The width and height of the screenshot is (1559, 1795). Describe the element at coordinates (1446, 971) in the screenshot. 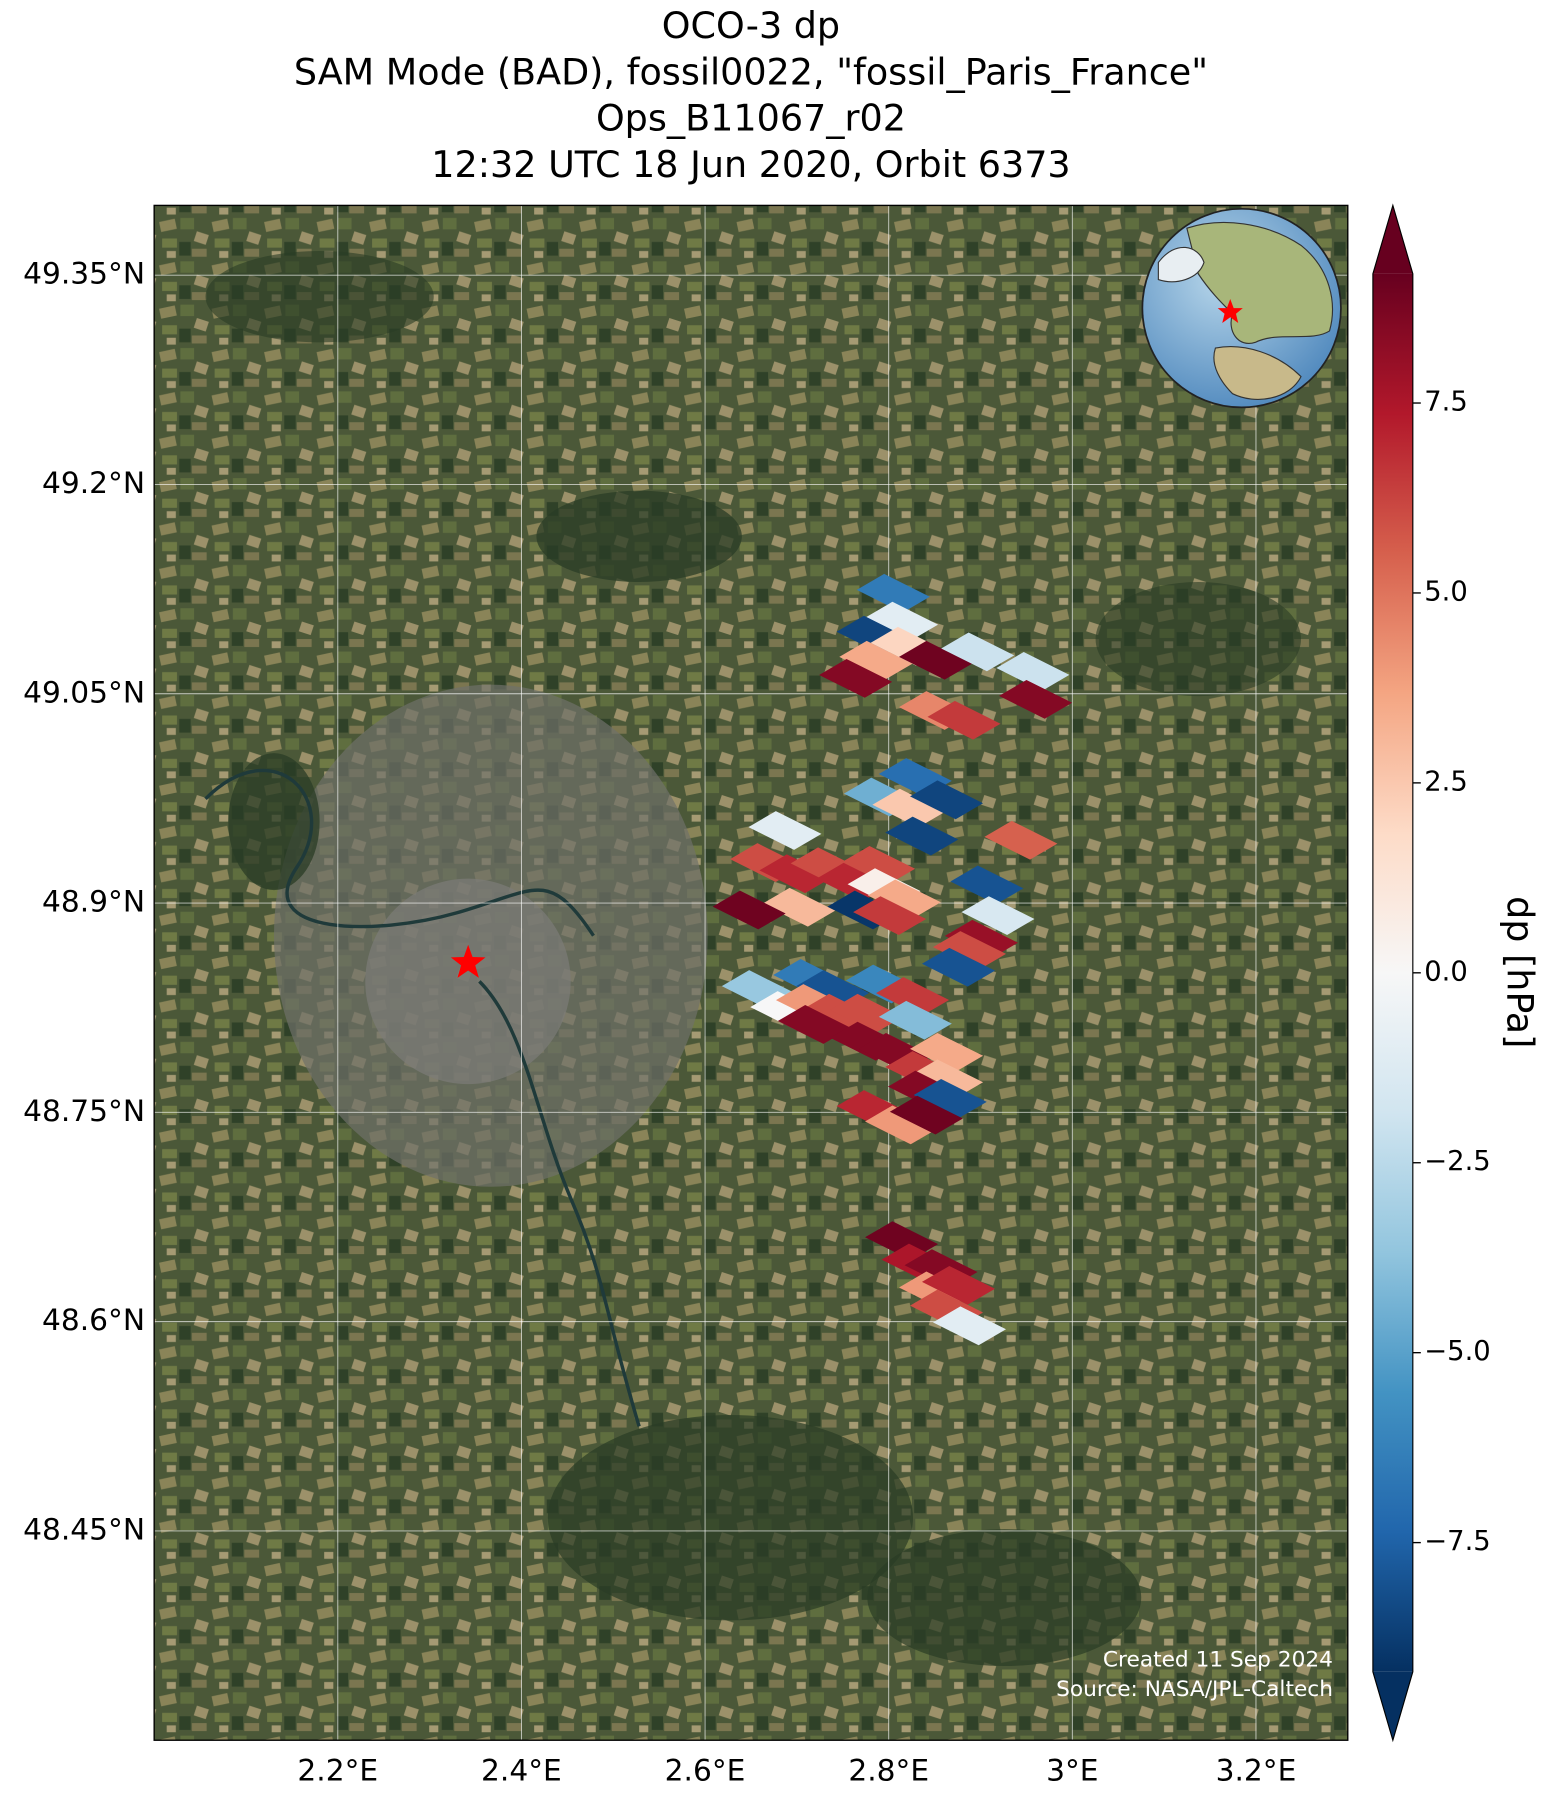

I see `colorbar-tick-label: 0.0` at that location.